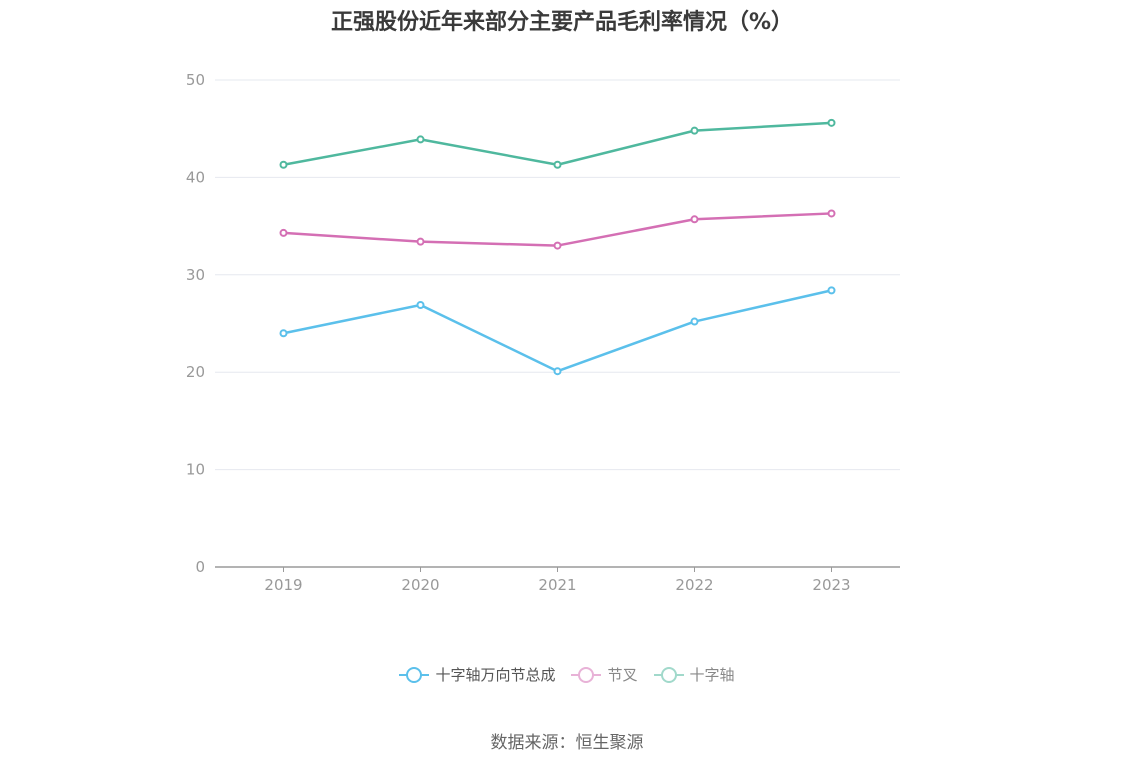 This screenshot has width=1134, height=766. Describe the element at coordinates (567, 743) in the screenshot. I see `data-source-note: 数据来源：恒生聚源` at that location.